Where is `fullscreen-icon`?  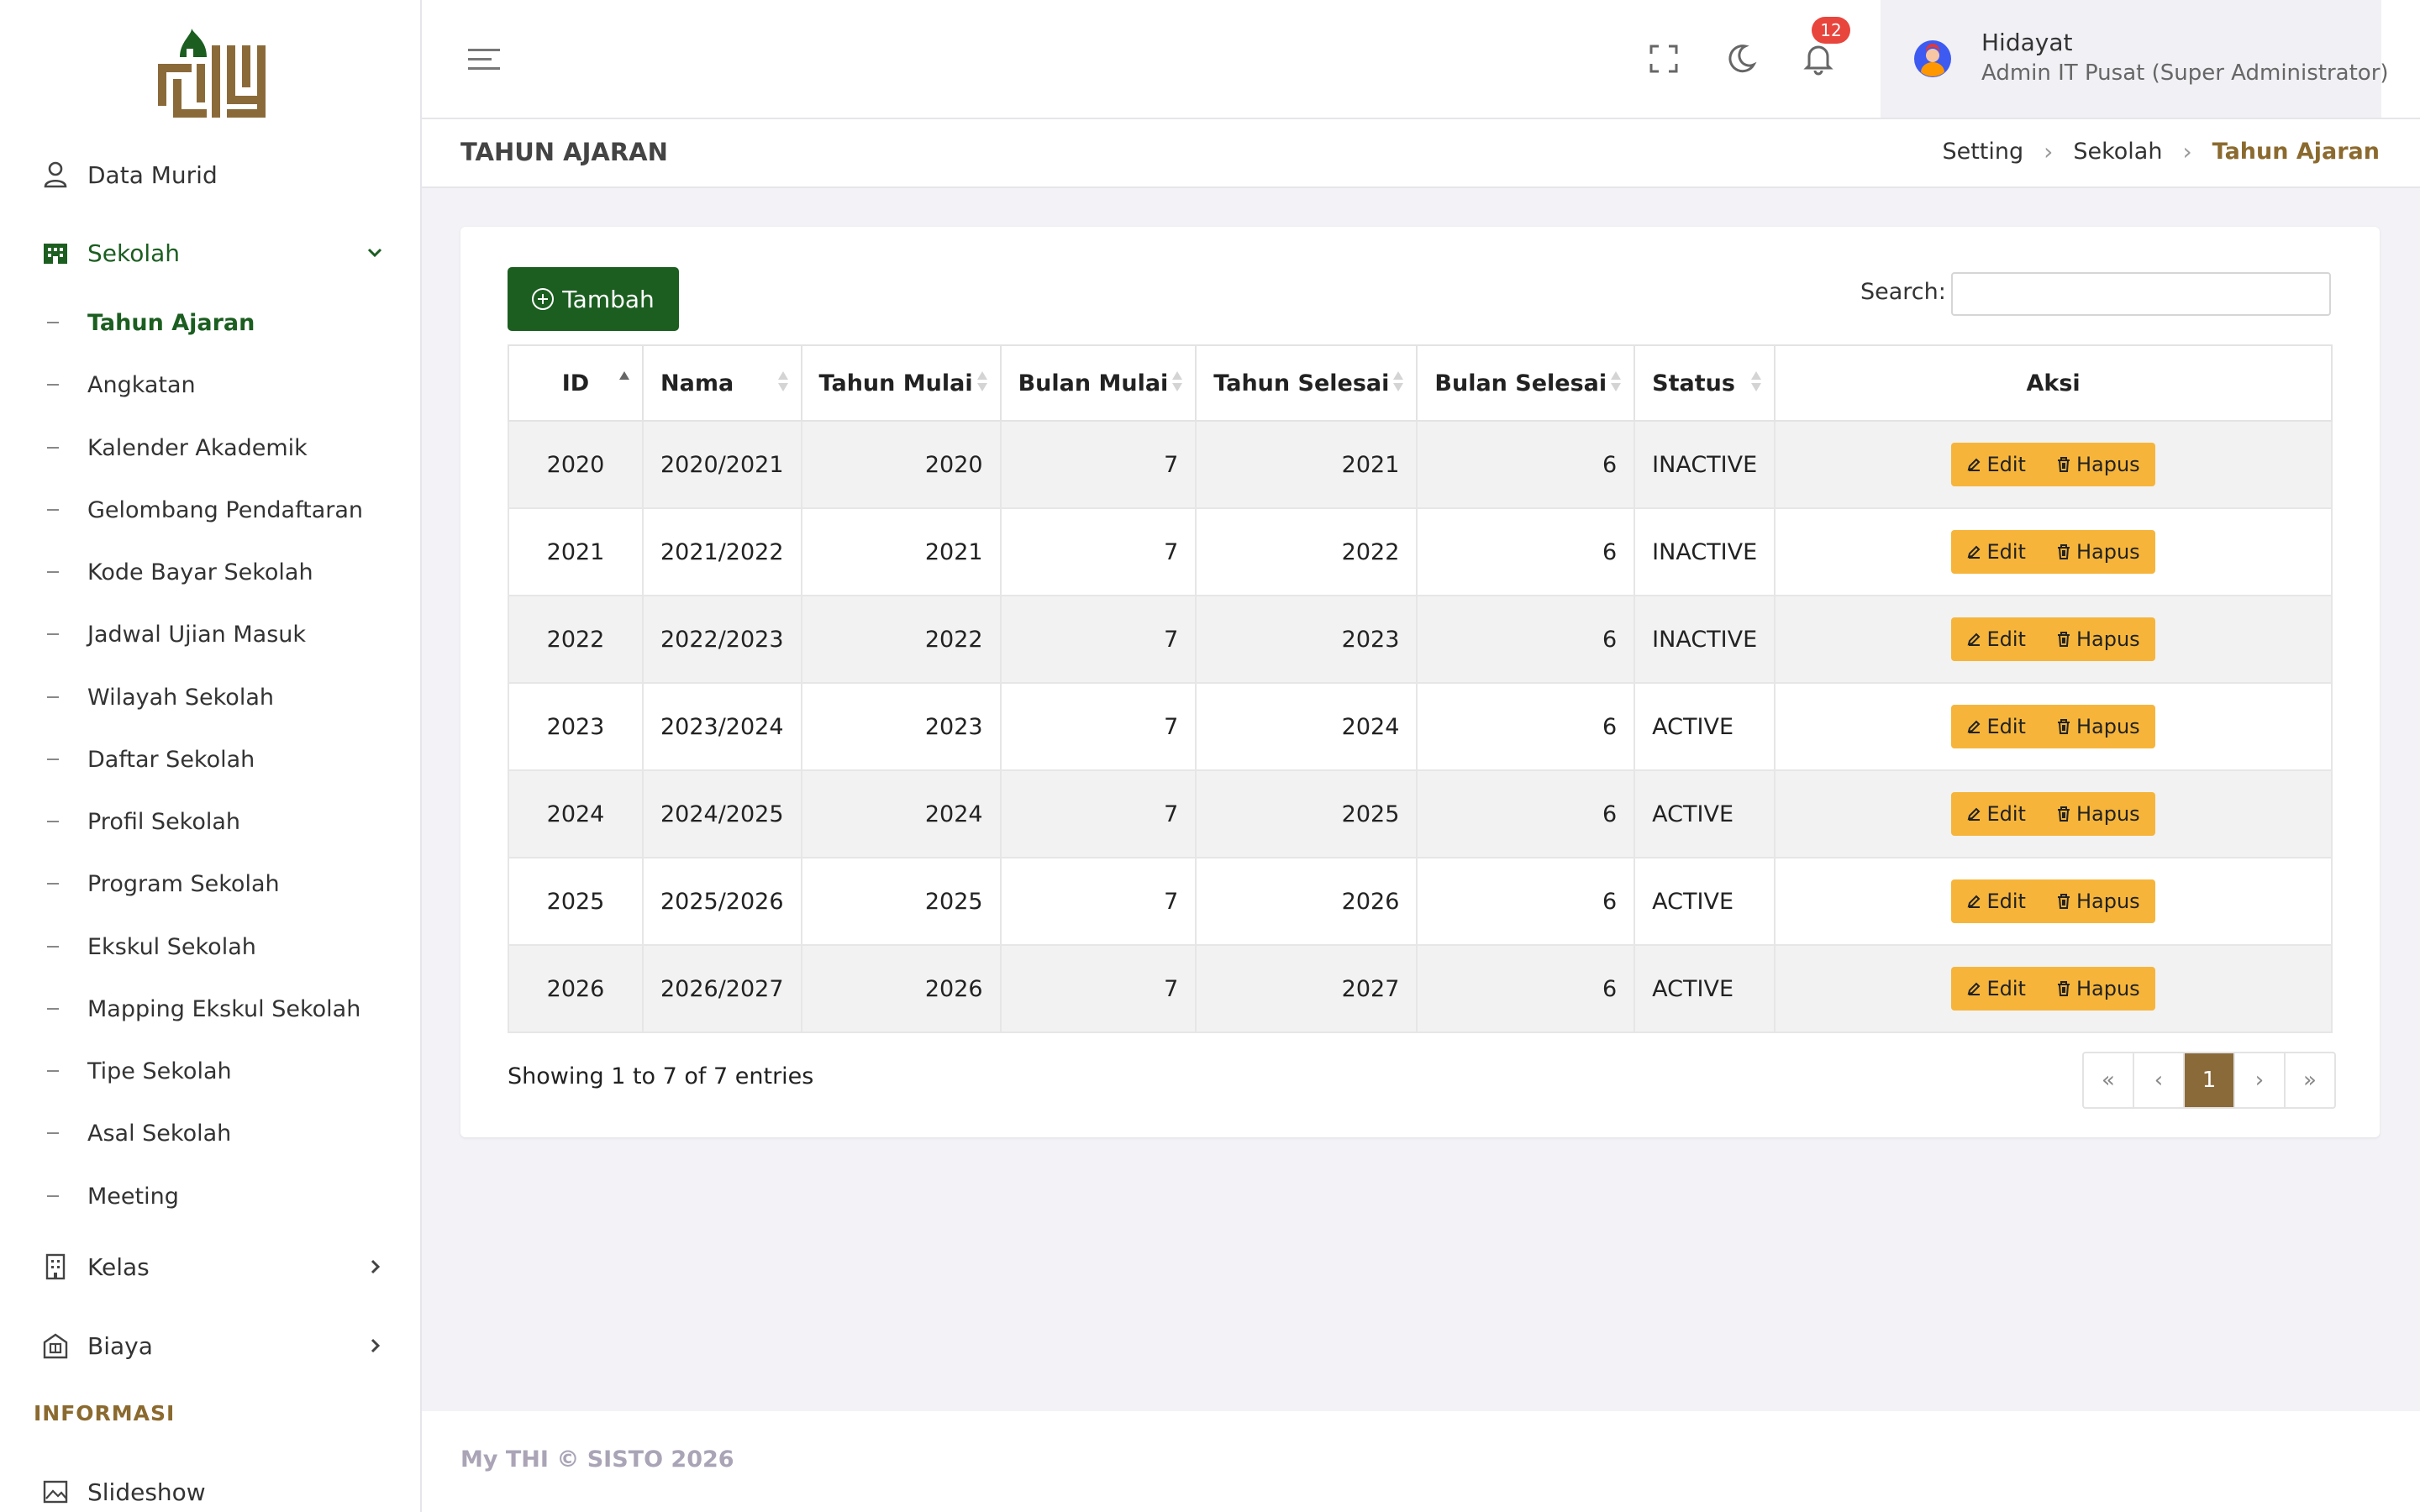
fullscreen-icon is located at coordinates (1664, 59).